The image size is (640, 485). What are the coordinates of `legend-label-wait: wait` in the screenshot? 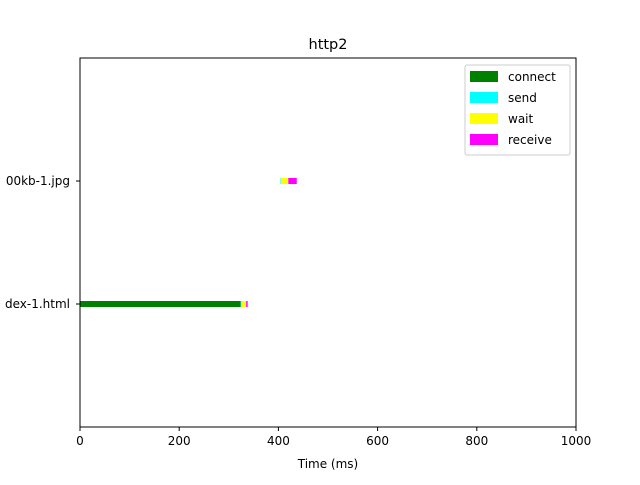 It's located at (521, 119).